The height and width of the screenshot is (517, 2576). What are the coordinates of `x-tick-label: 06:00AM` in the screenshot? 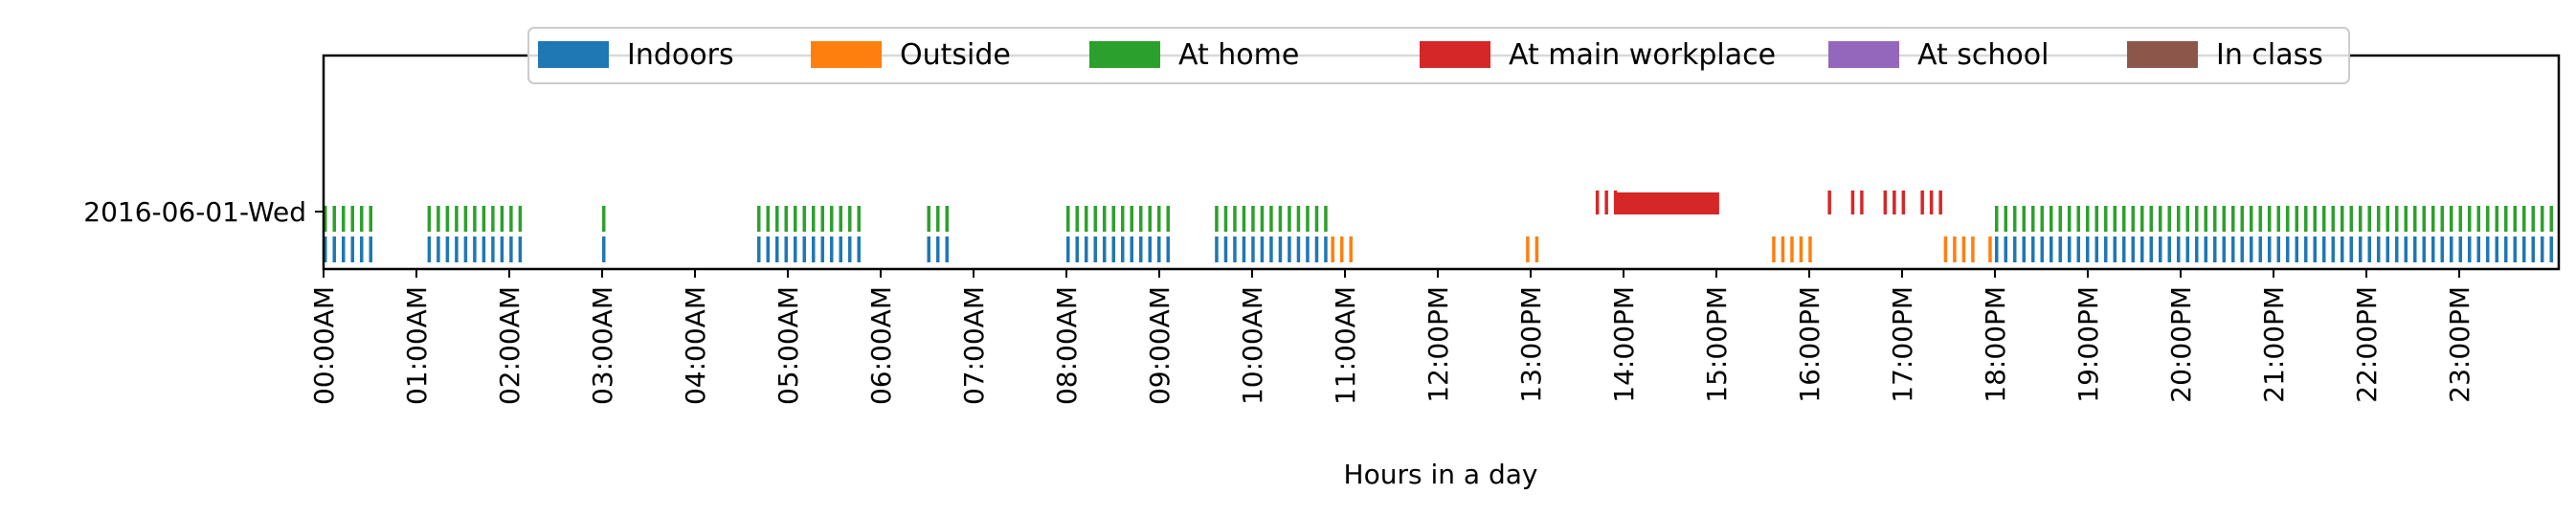 It's located at (881, 345).